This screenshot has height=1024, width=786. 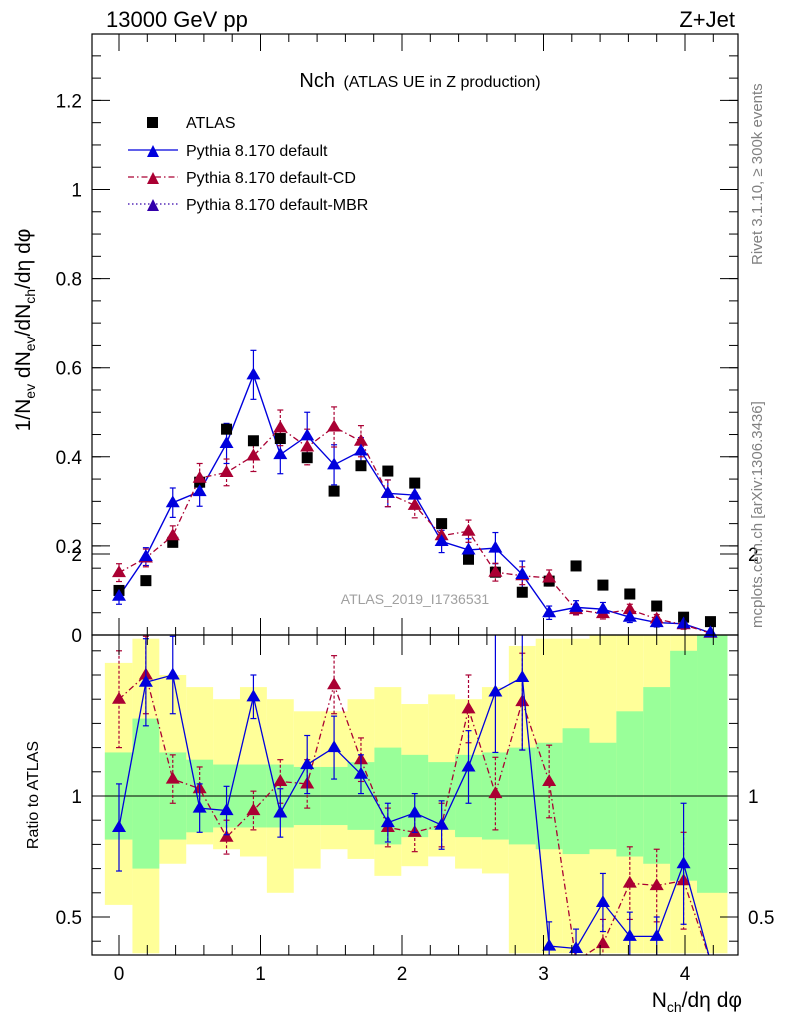 I want to click on main-y-axis-label: 1/Nev dNev/dNch/dη dφ, so click(x=25, y=330).